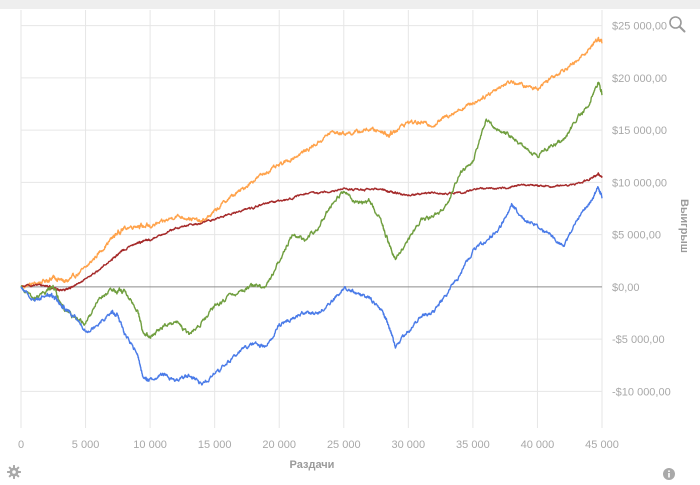 The width and height of the screenshot is (700, 485). Describe the element at coordinates (626, 288) in the screenshot. I see `y-tick-label: $0,00` at that location.